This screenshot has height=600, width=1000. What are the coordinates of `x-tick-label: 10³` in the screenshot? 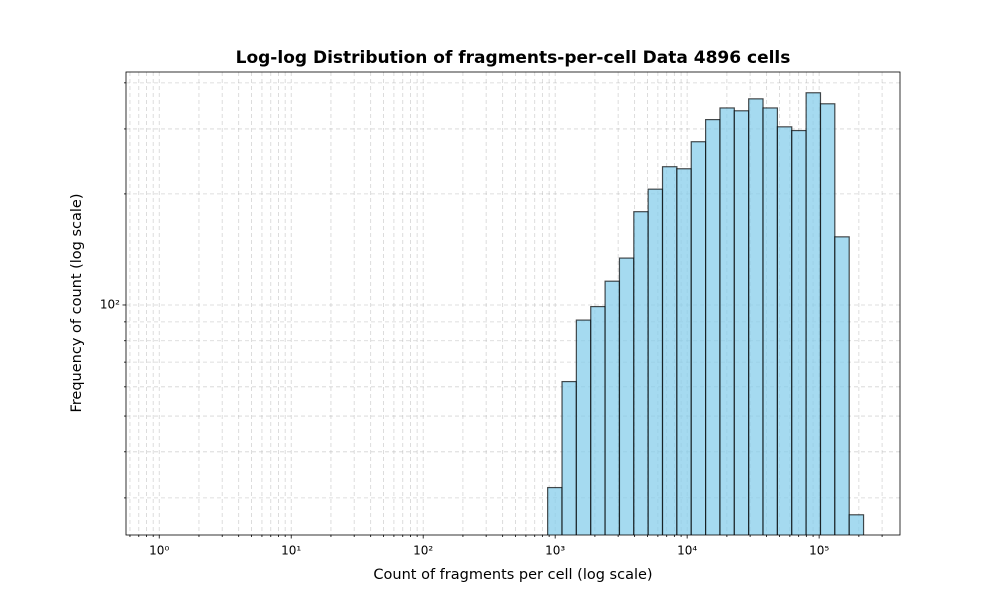 It's located at (555, 551).